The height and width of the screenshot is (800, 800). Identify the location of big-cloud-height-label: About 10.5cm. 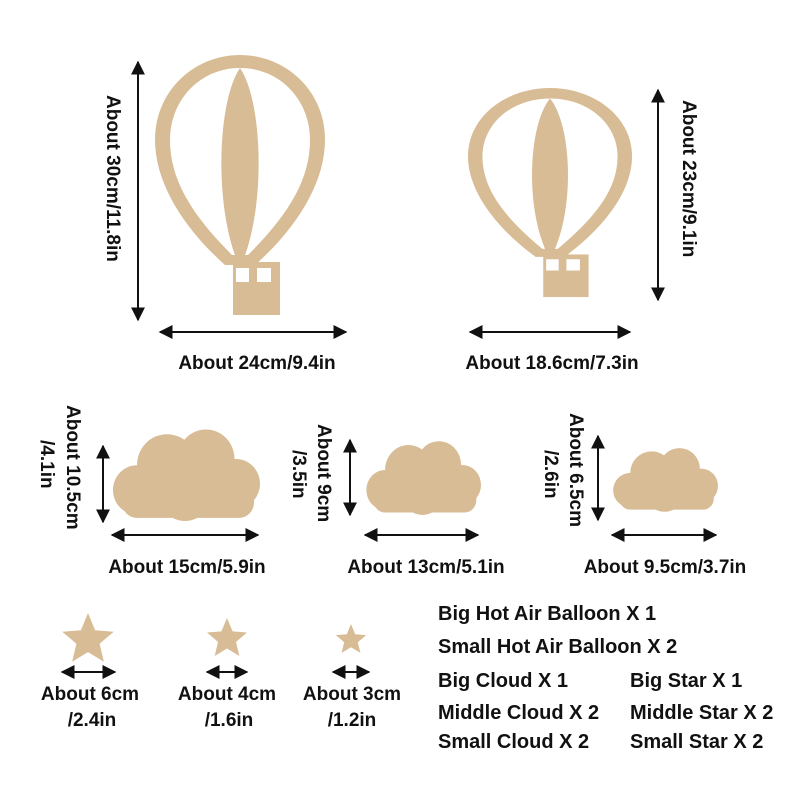
(72, 467).